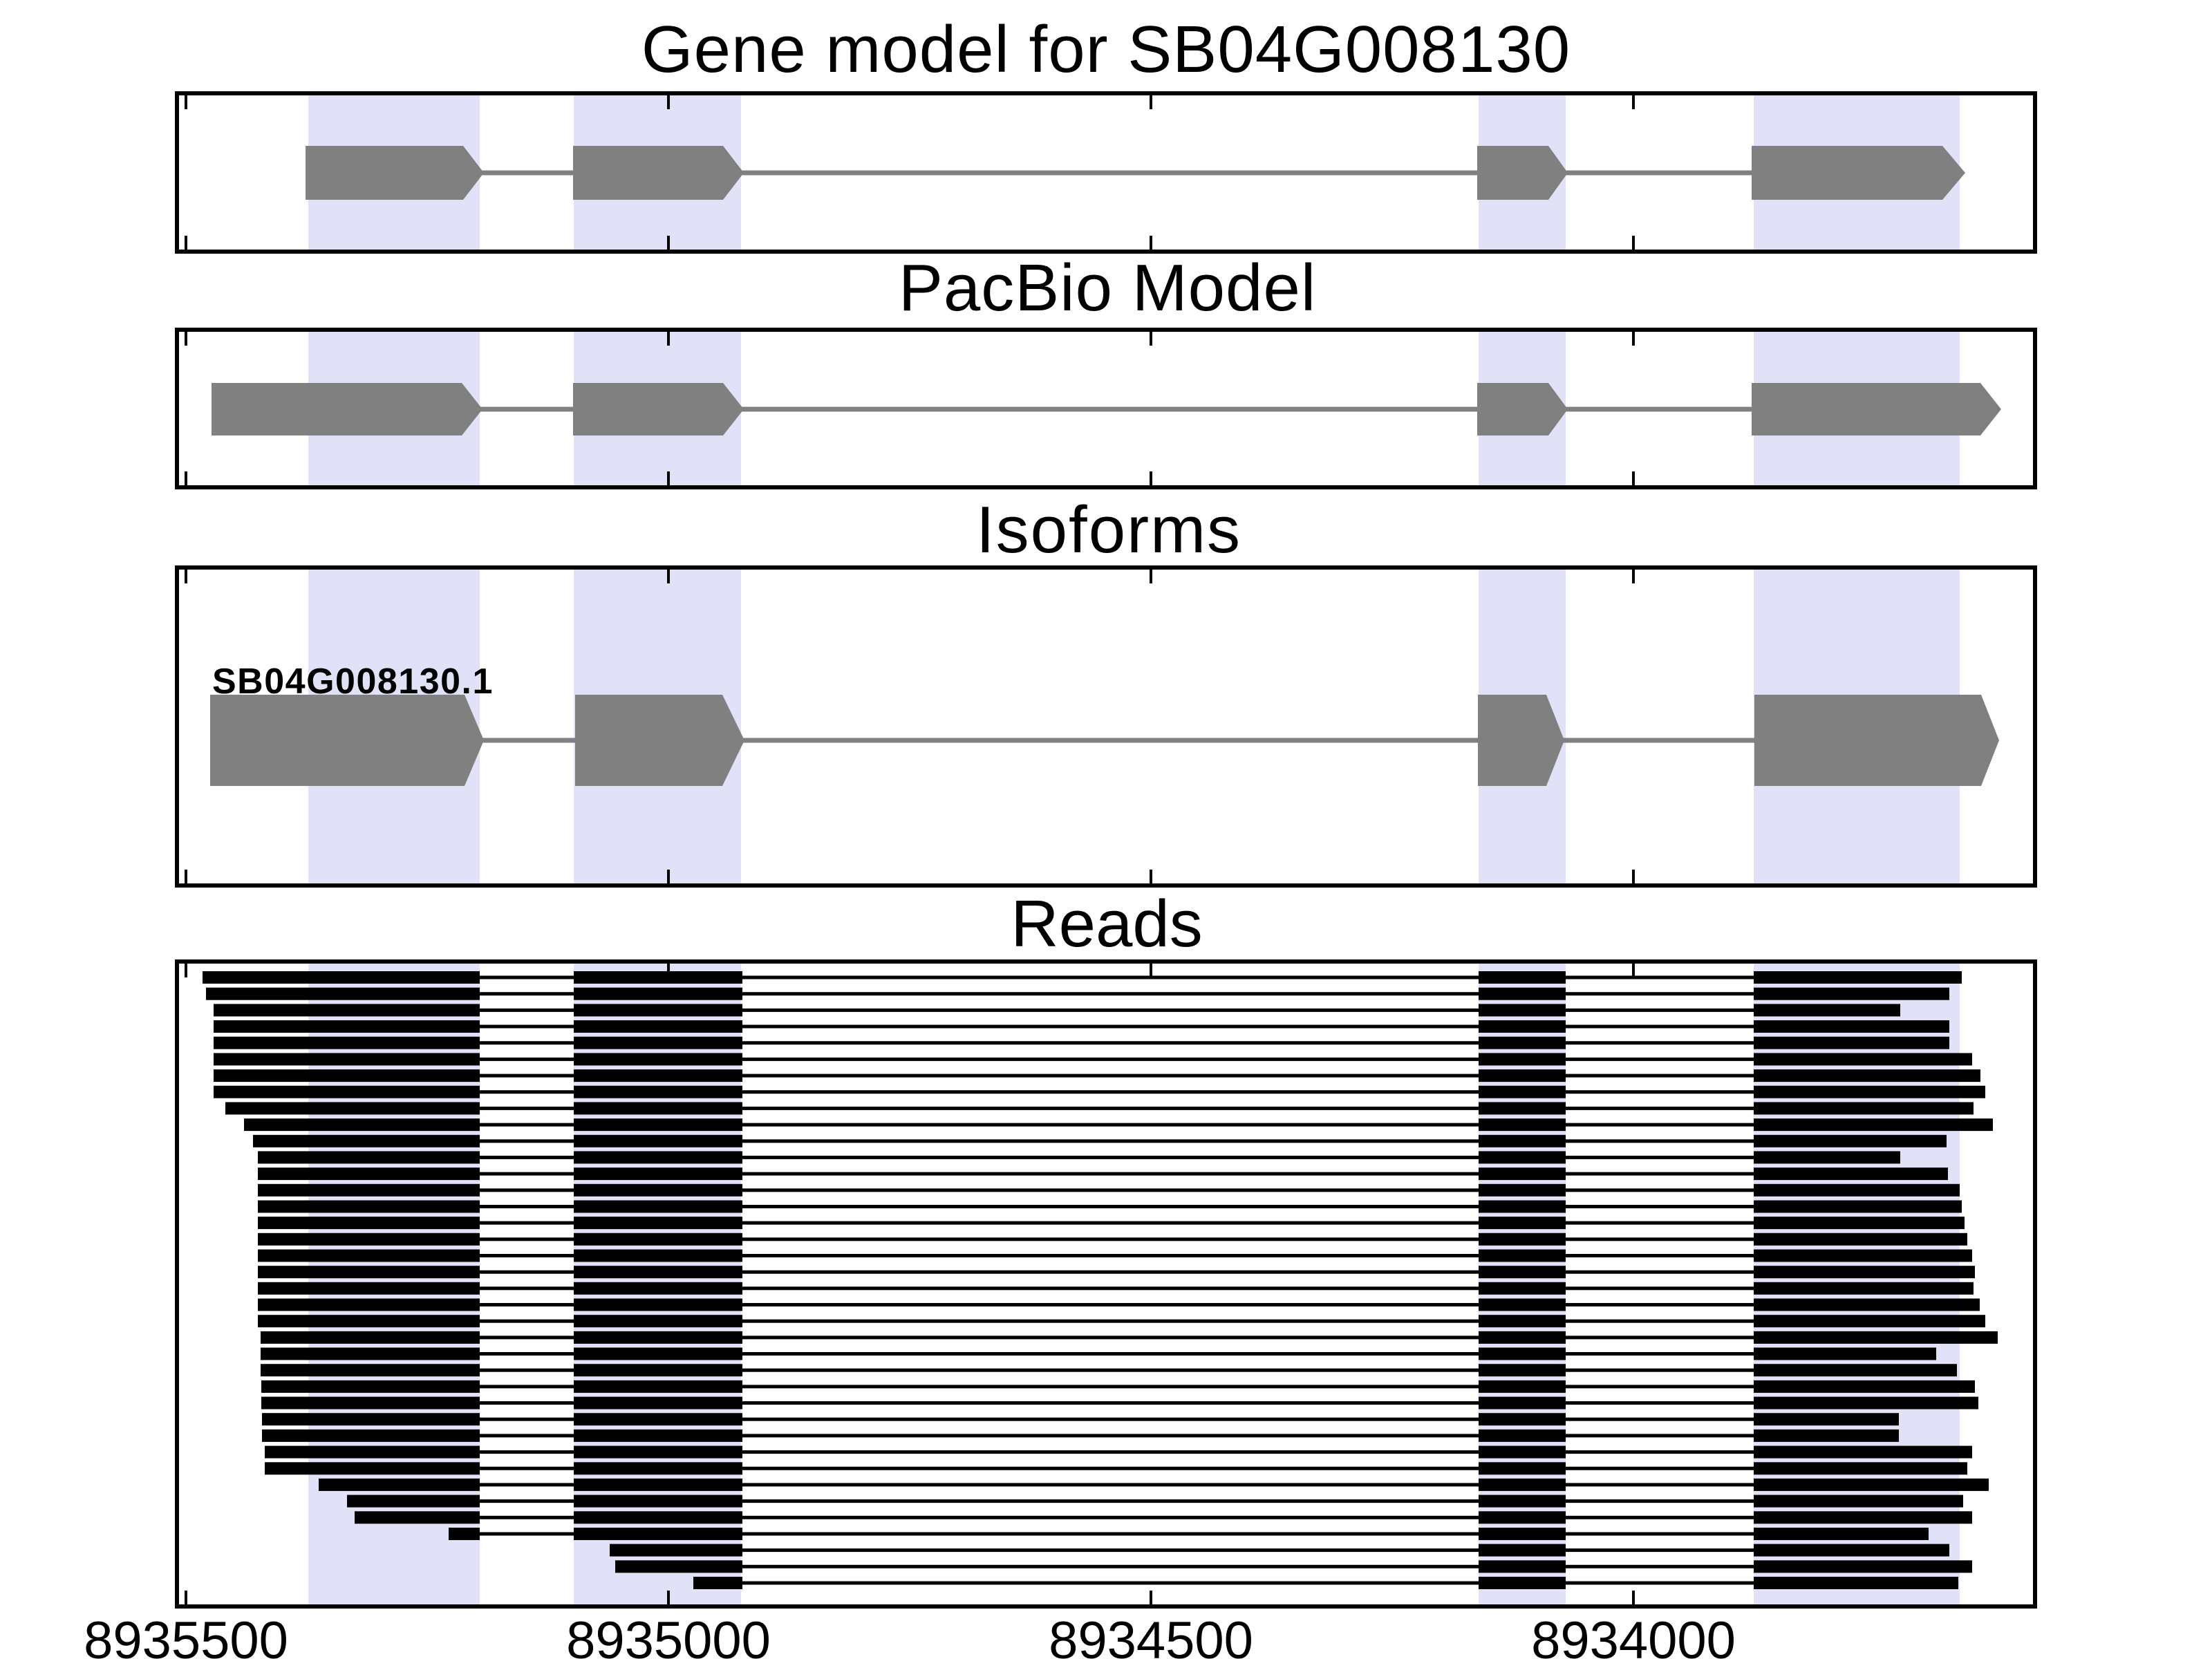 This screenshot has width=2212, height=1659. I want to click on svg-text: Reads, so click(1107, 924).